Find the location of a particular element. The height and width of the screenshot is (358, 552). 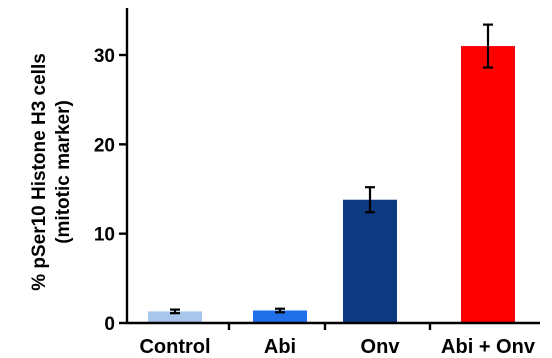

x-ticks-layer: Control Abi Onv Abi + Onv is located at coordinates (337, 340).